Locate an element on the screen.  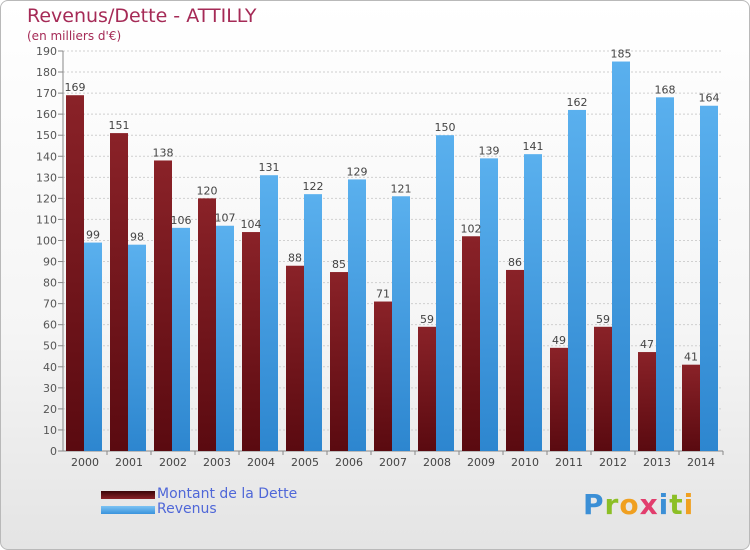
revenus-value-label: 98 is located at coordinates (137, 237).